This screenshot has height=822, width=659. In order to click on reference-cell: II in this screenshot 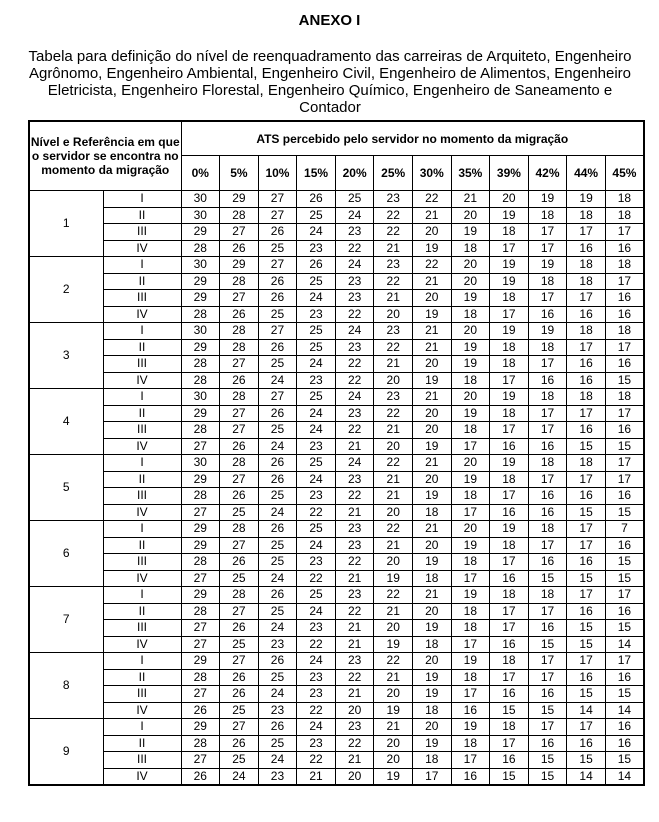, I will do `click(142, 281)`.